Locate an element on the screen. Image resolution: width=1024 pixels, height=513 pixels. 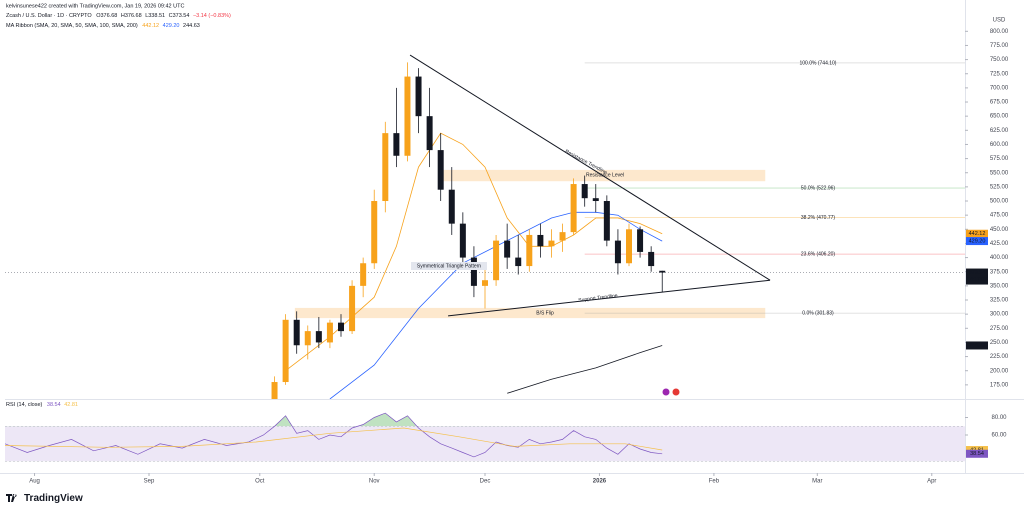
rsi-pane is located at coordinates (485, 437).